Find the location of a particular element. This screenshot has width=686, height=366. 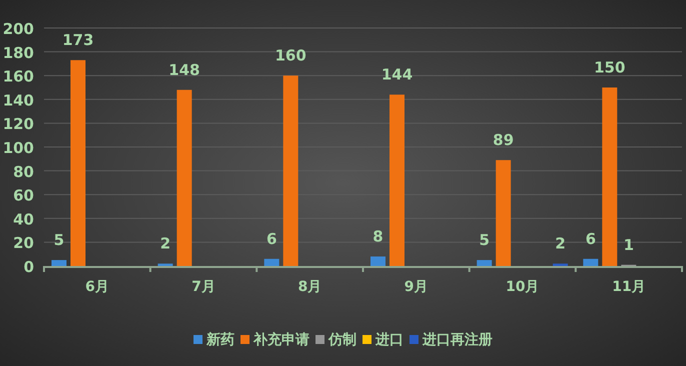

y-tick-label: 160 is located at coordinates (18, 77).